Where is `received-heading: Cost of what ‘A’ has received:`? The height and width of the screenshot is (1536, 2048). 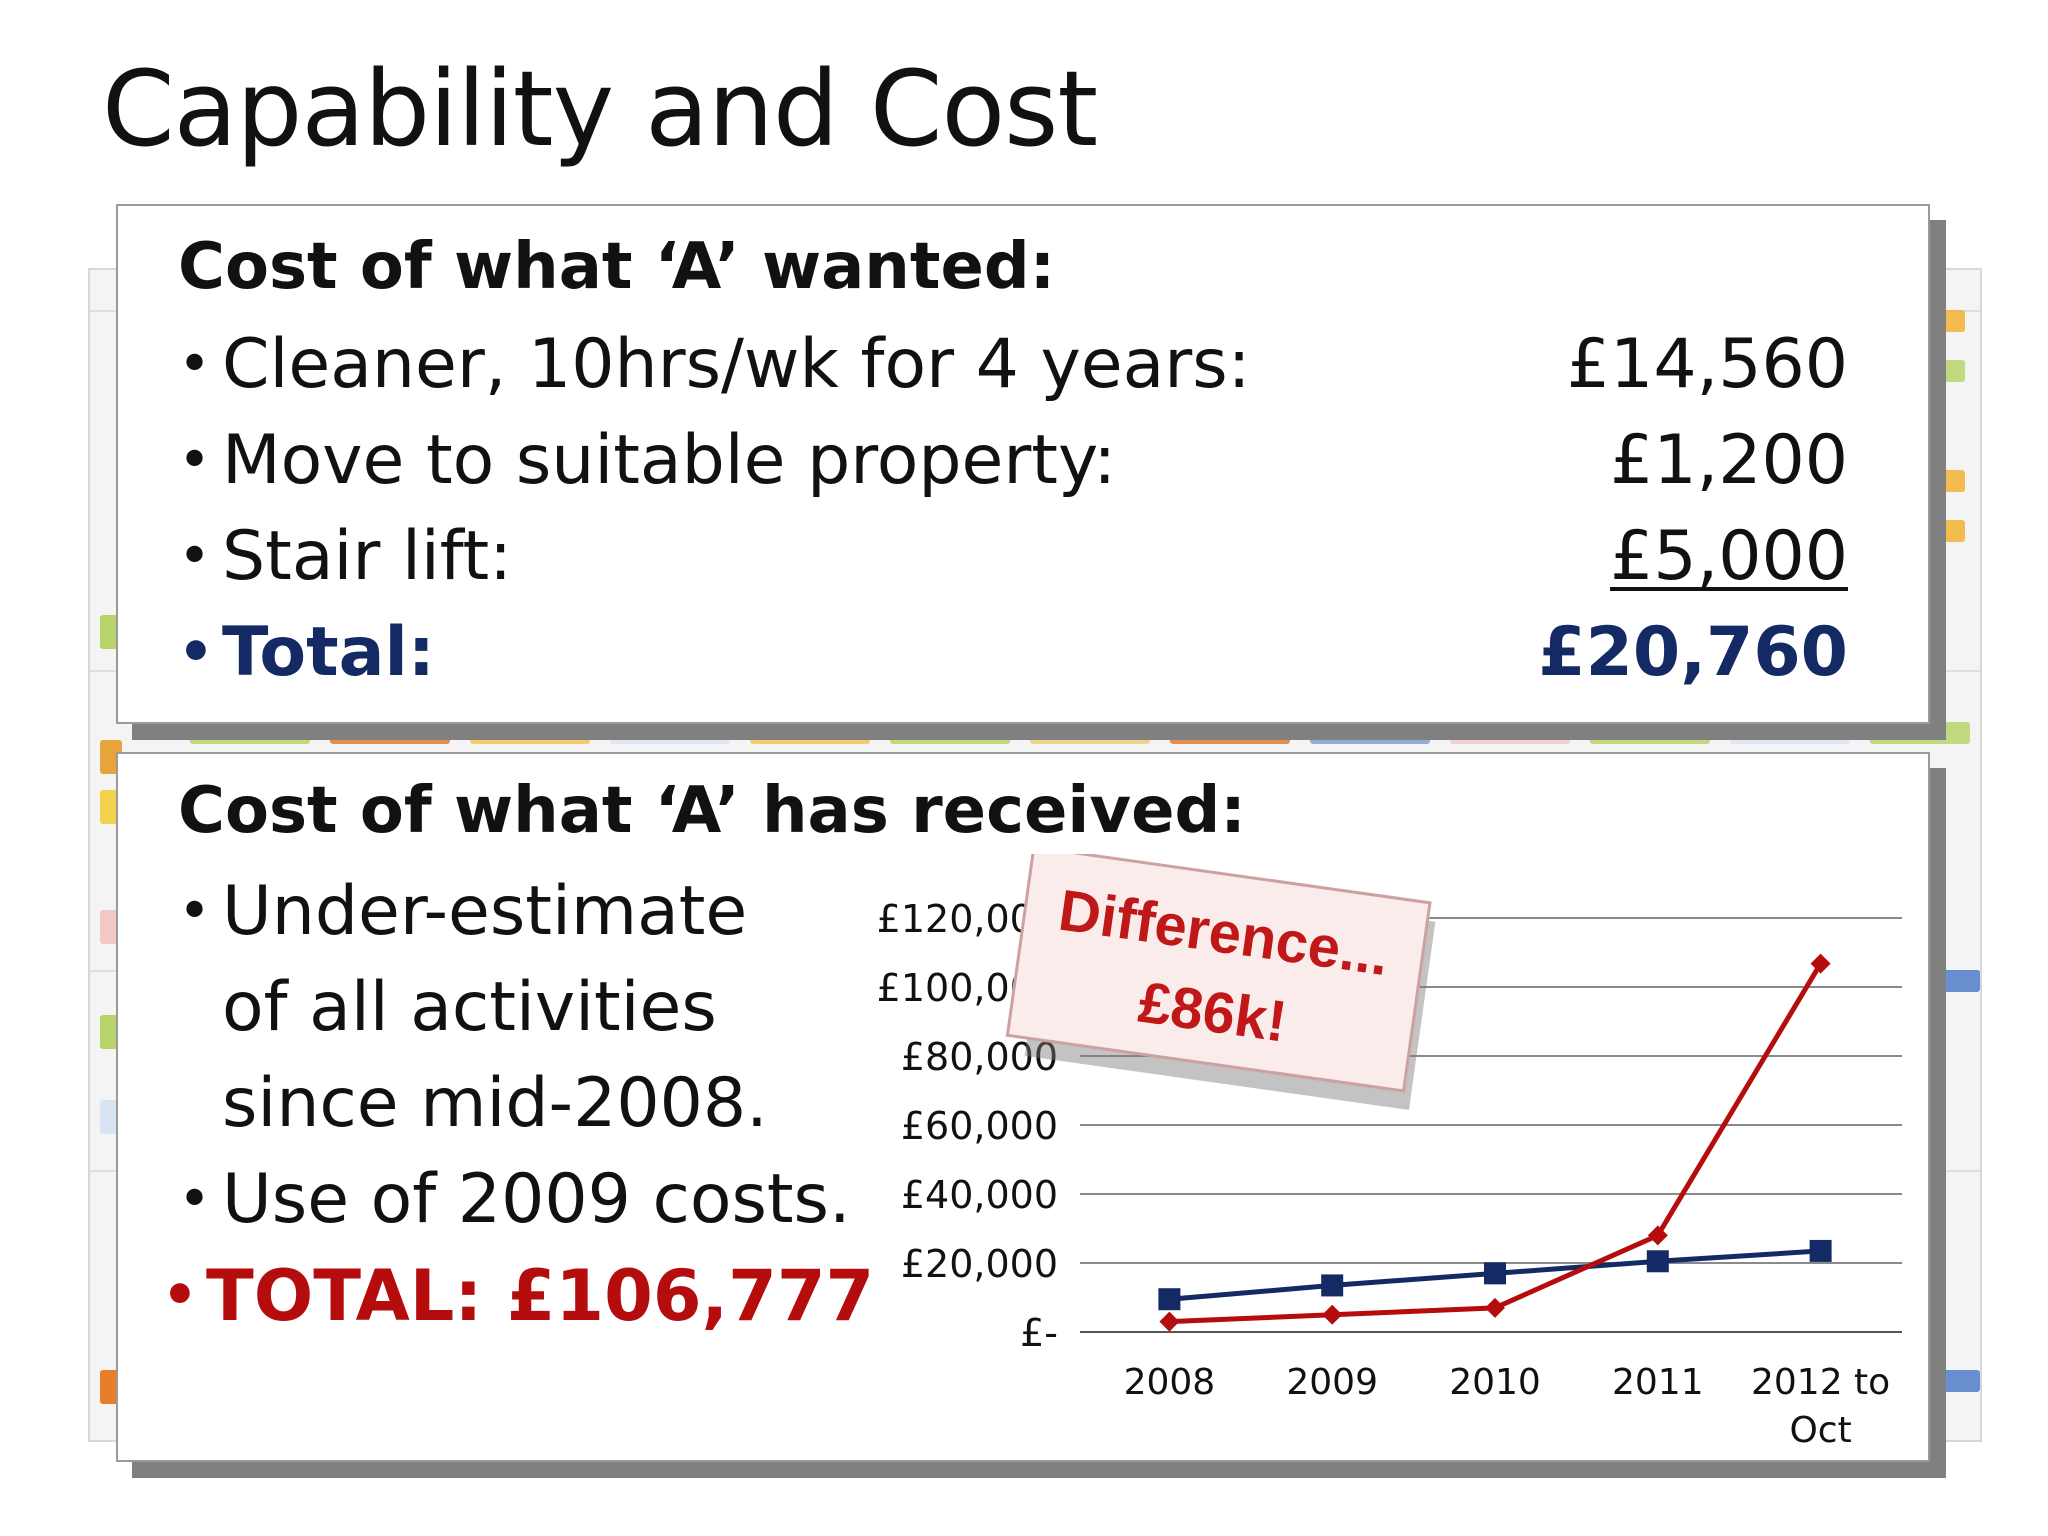 received-heading: Cost of what ‘A’ has received: is located at coordinates (712, 811).